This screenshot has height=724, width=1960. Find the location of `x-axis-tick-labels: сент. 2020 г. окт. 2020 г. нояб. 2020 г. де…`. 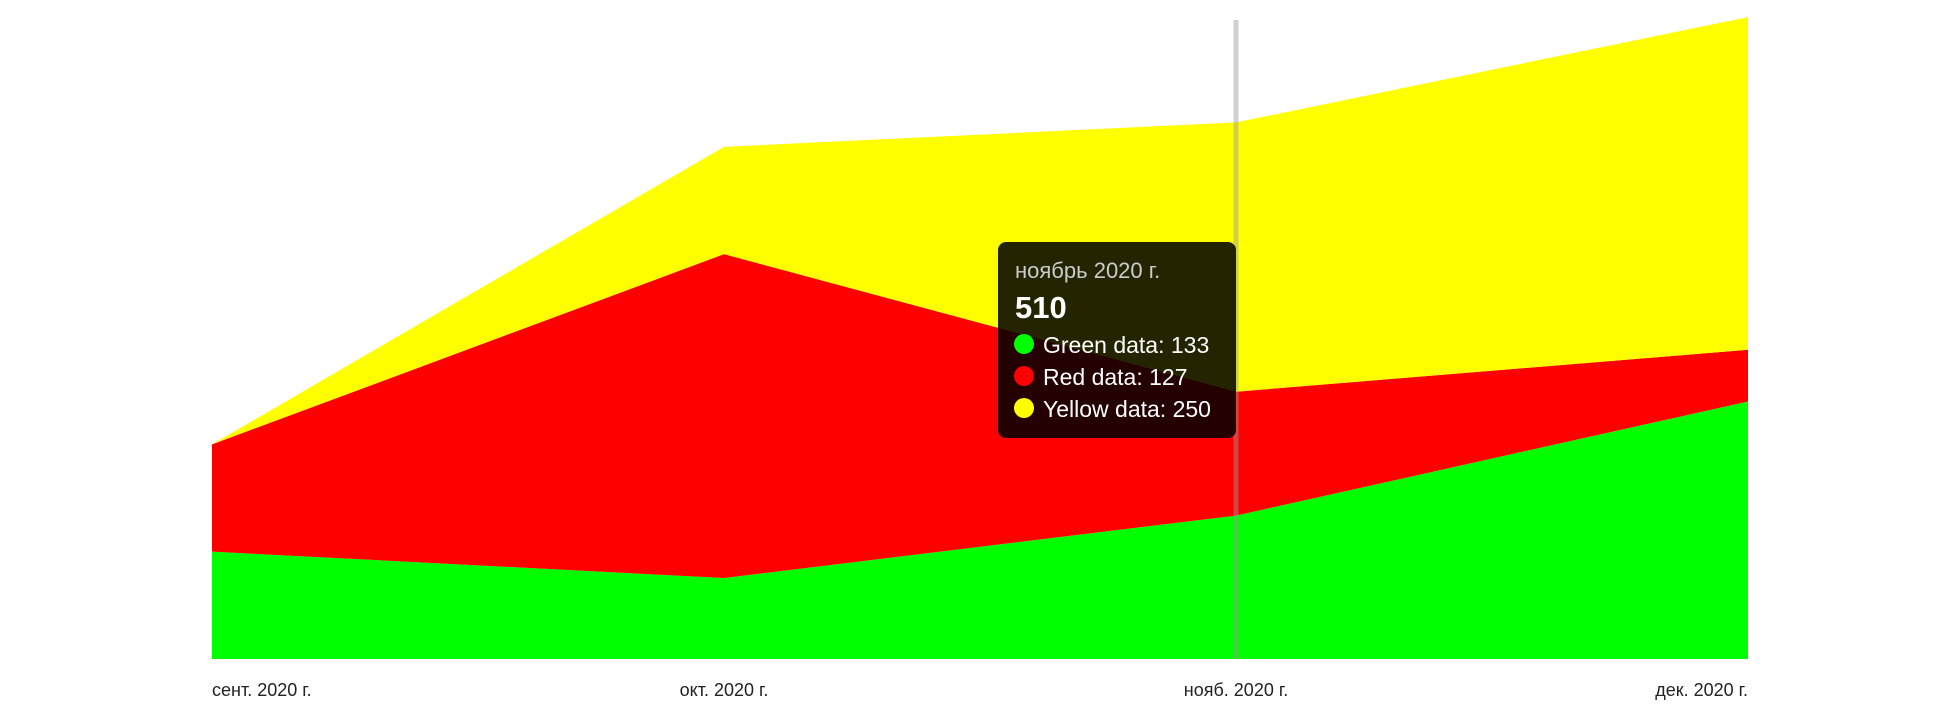

x-axis-tick-labels: сент. 2020 г. окт. 2020 г. нояб. 2020 г. де… is located at coordinates (980, 690).